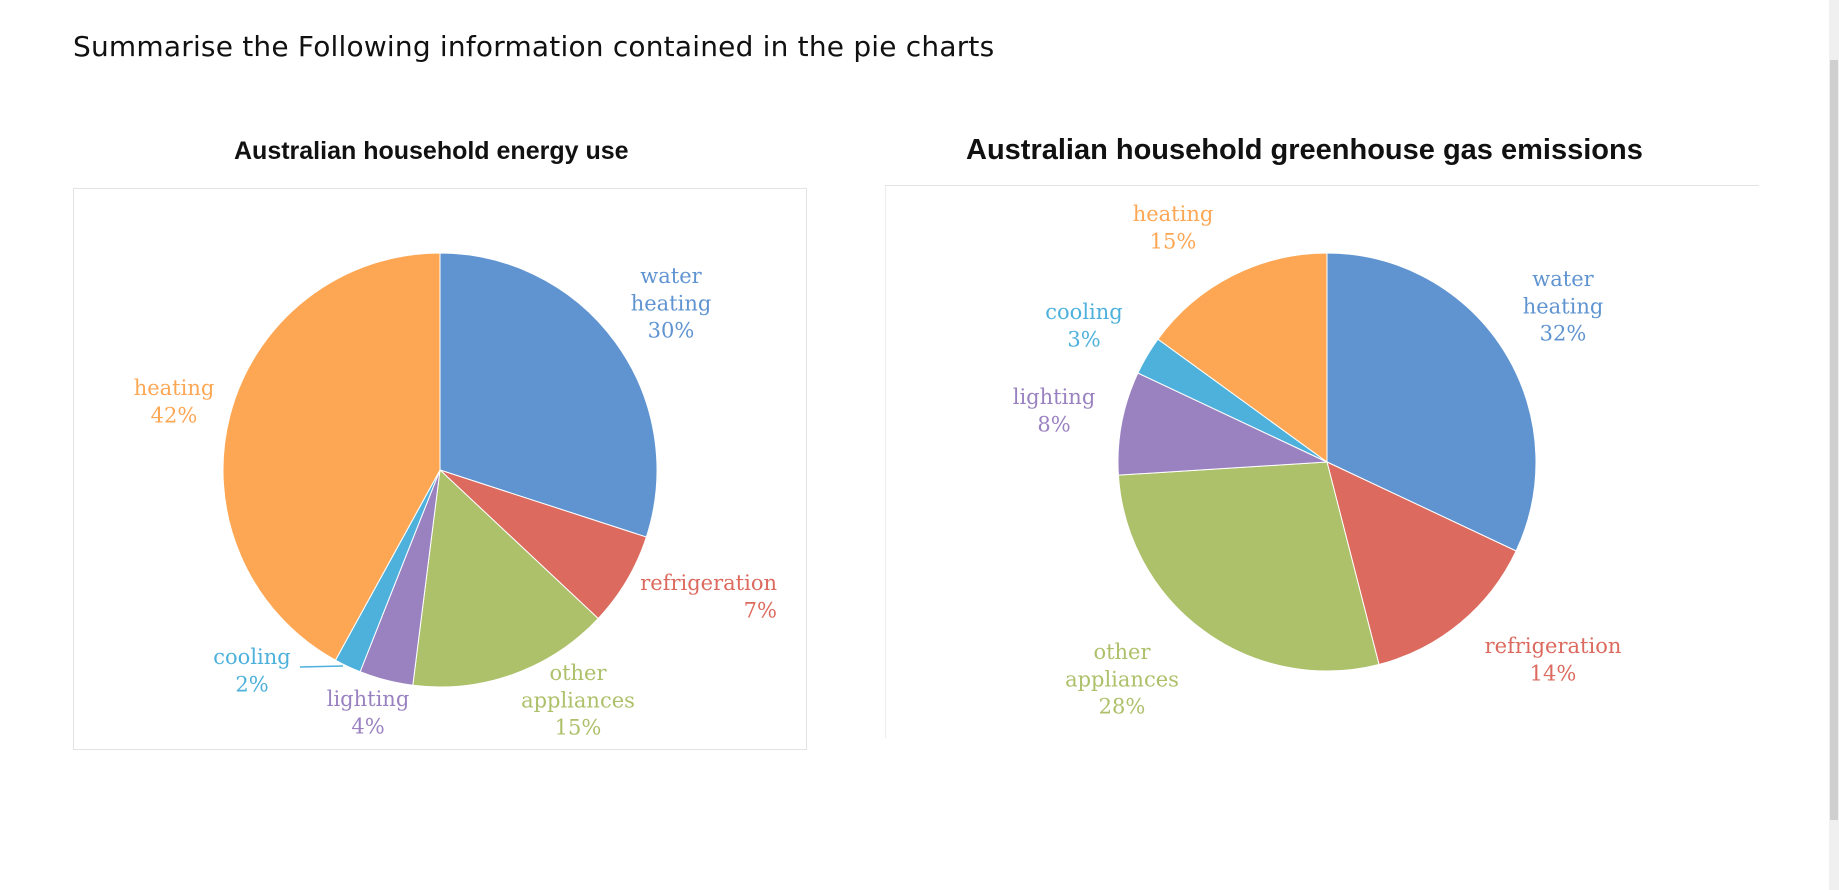 The height and width of the screenshot is (890, 1839). I want to click on pie2-label-line-water-heating: heating, so click(1563, 306).